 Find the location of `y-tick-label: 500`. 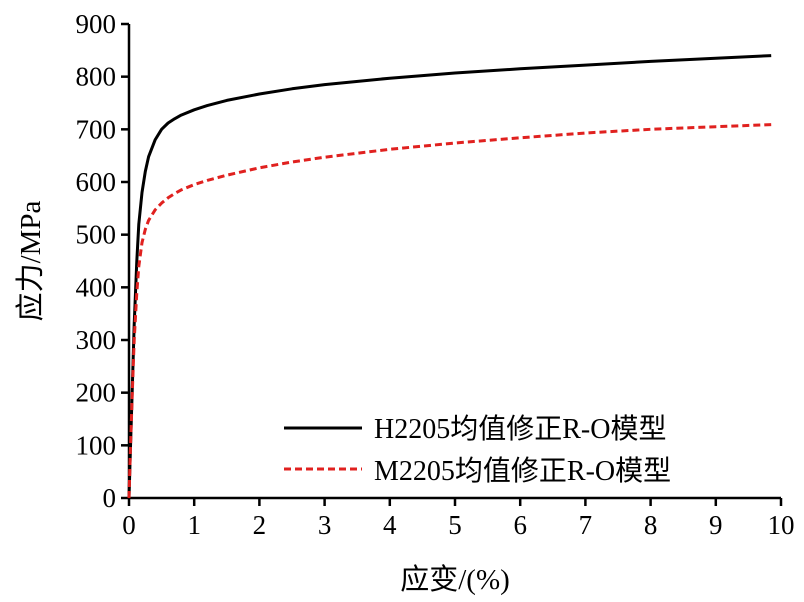

y-tick-label: 500 is located at coordinates (96, 235).